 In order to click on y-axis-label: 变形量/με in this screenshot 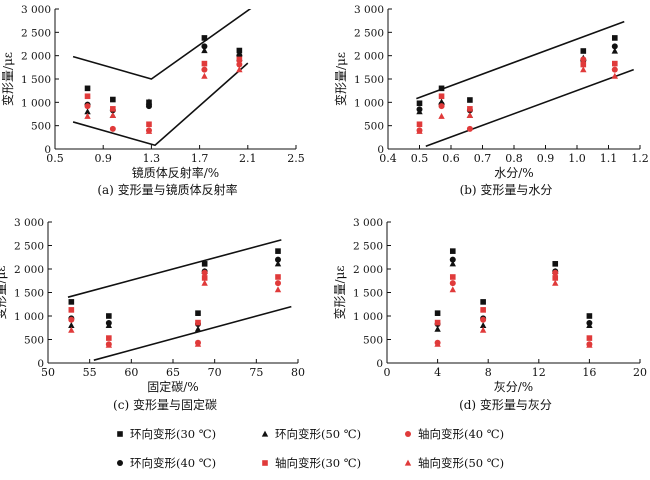, I will do `click(4, 292)`.